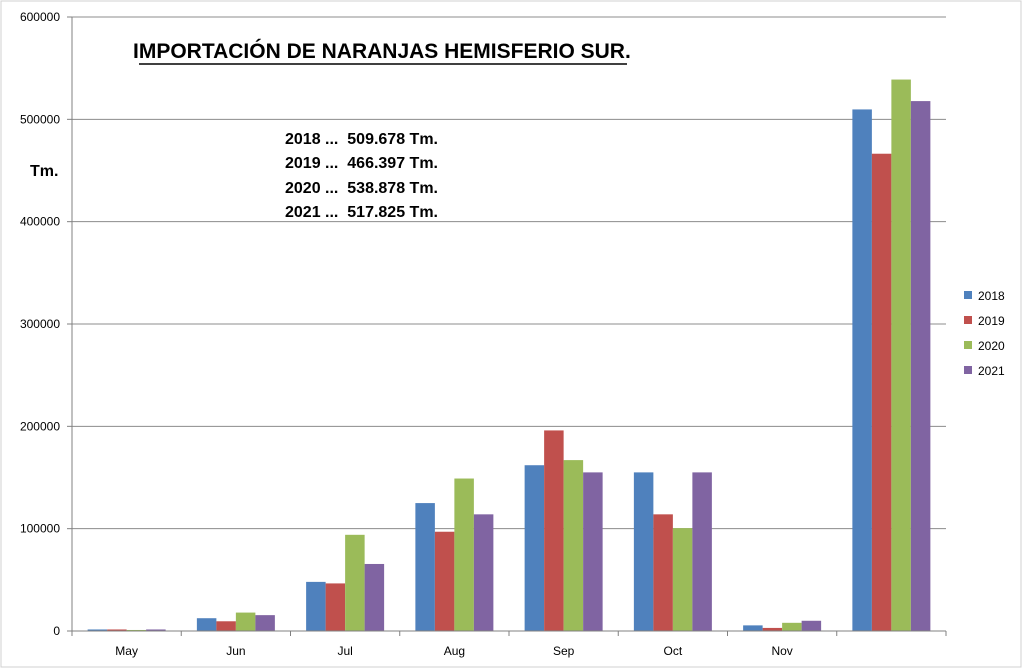 The height and width of the screenshot is (669, 1024). What do you see at coordinates (235, 651) in the screenshot?
I see `x-tick-label: Jun` at bounding box center [235, 651].